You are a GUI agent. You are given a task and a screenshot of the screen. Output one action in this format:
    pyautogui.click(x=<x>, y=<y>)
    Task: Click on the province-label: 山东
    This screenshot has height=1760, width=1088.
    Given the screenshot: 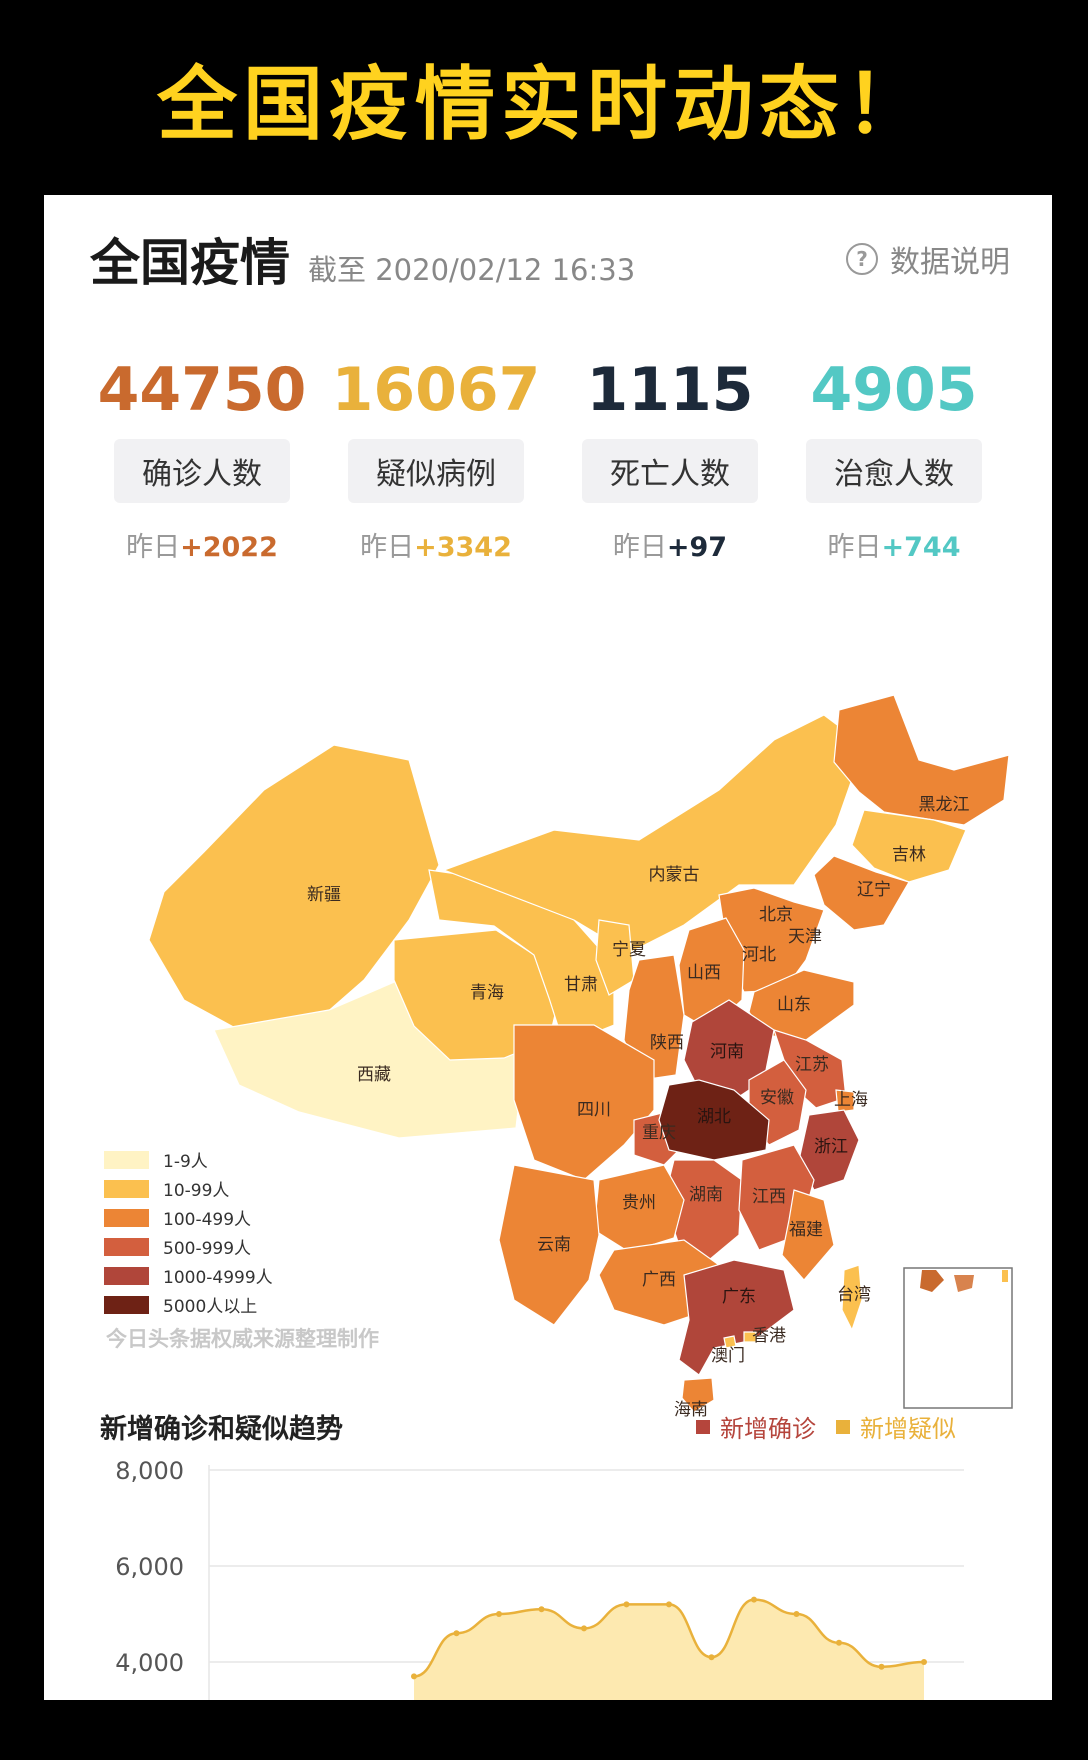 What is the action you would take?
    pyautogui.click(x=794, y=1005)
    